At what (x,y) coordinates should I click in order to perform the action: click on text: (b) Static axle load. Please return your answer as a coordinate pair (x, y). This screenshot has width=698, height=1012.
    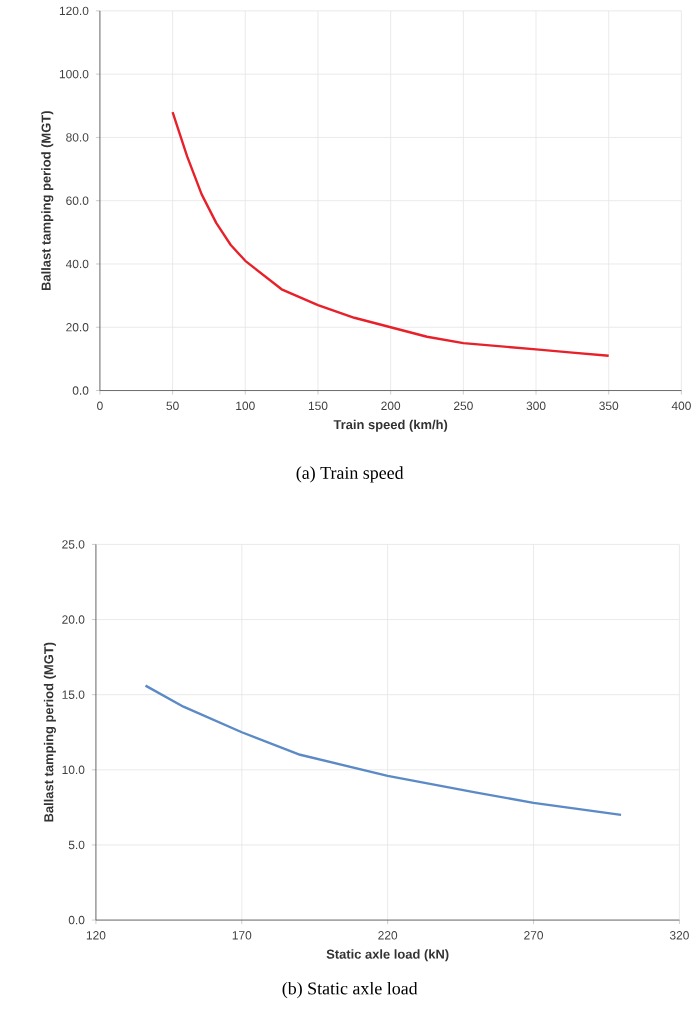
    Looking at the image, I should click on (350, 990).